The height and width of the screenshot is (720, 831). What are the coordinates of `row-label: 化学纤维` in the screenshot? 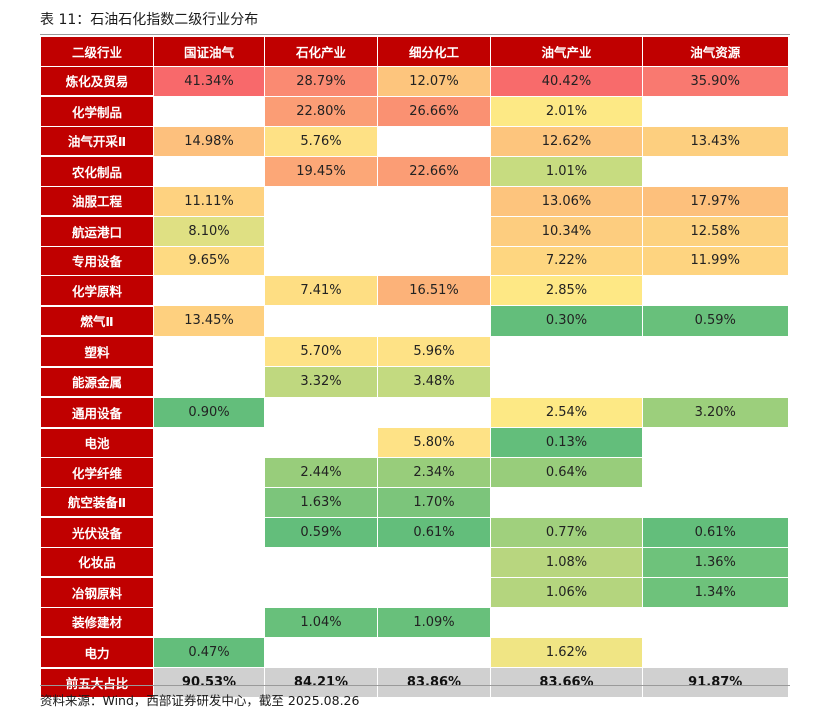 It's located at (97, 472).